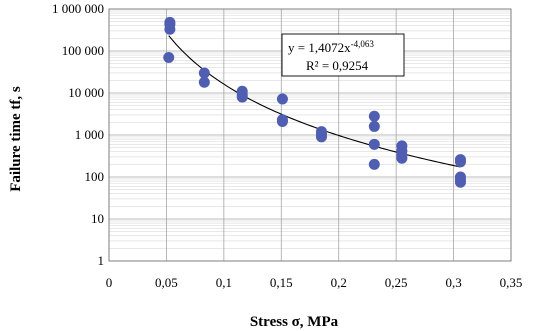 The image size is (535, 331). What do you see at coordinates (78, 8) in the screenshot?
I see `y-tick-label: 1 000 000` at bounding box center [78, 8].